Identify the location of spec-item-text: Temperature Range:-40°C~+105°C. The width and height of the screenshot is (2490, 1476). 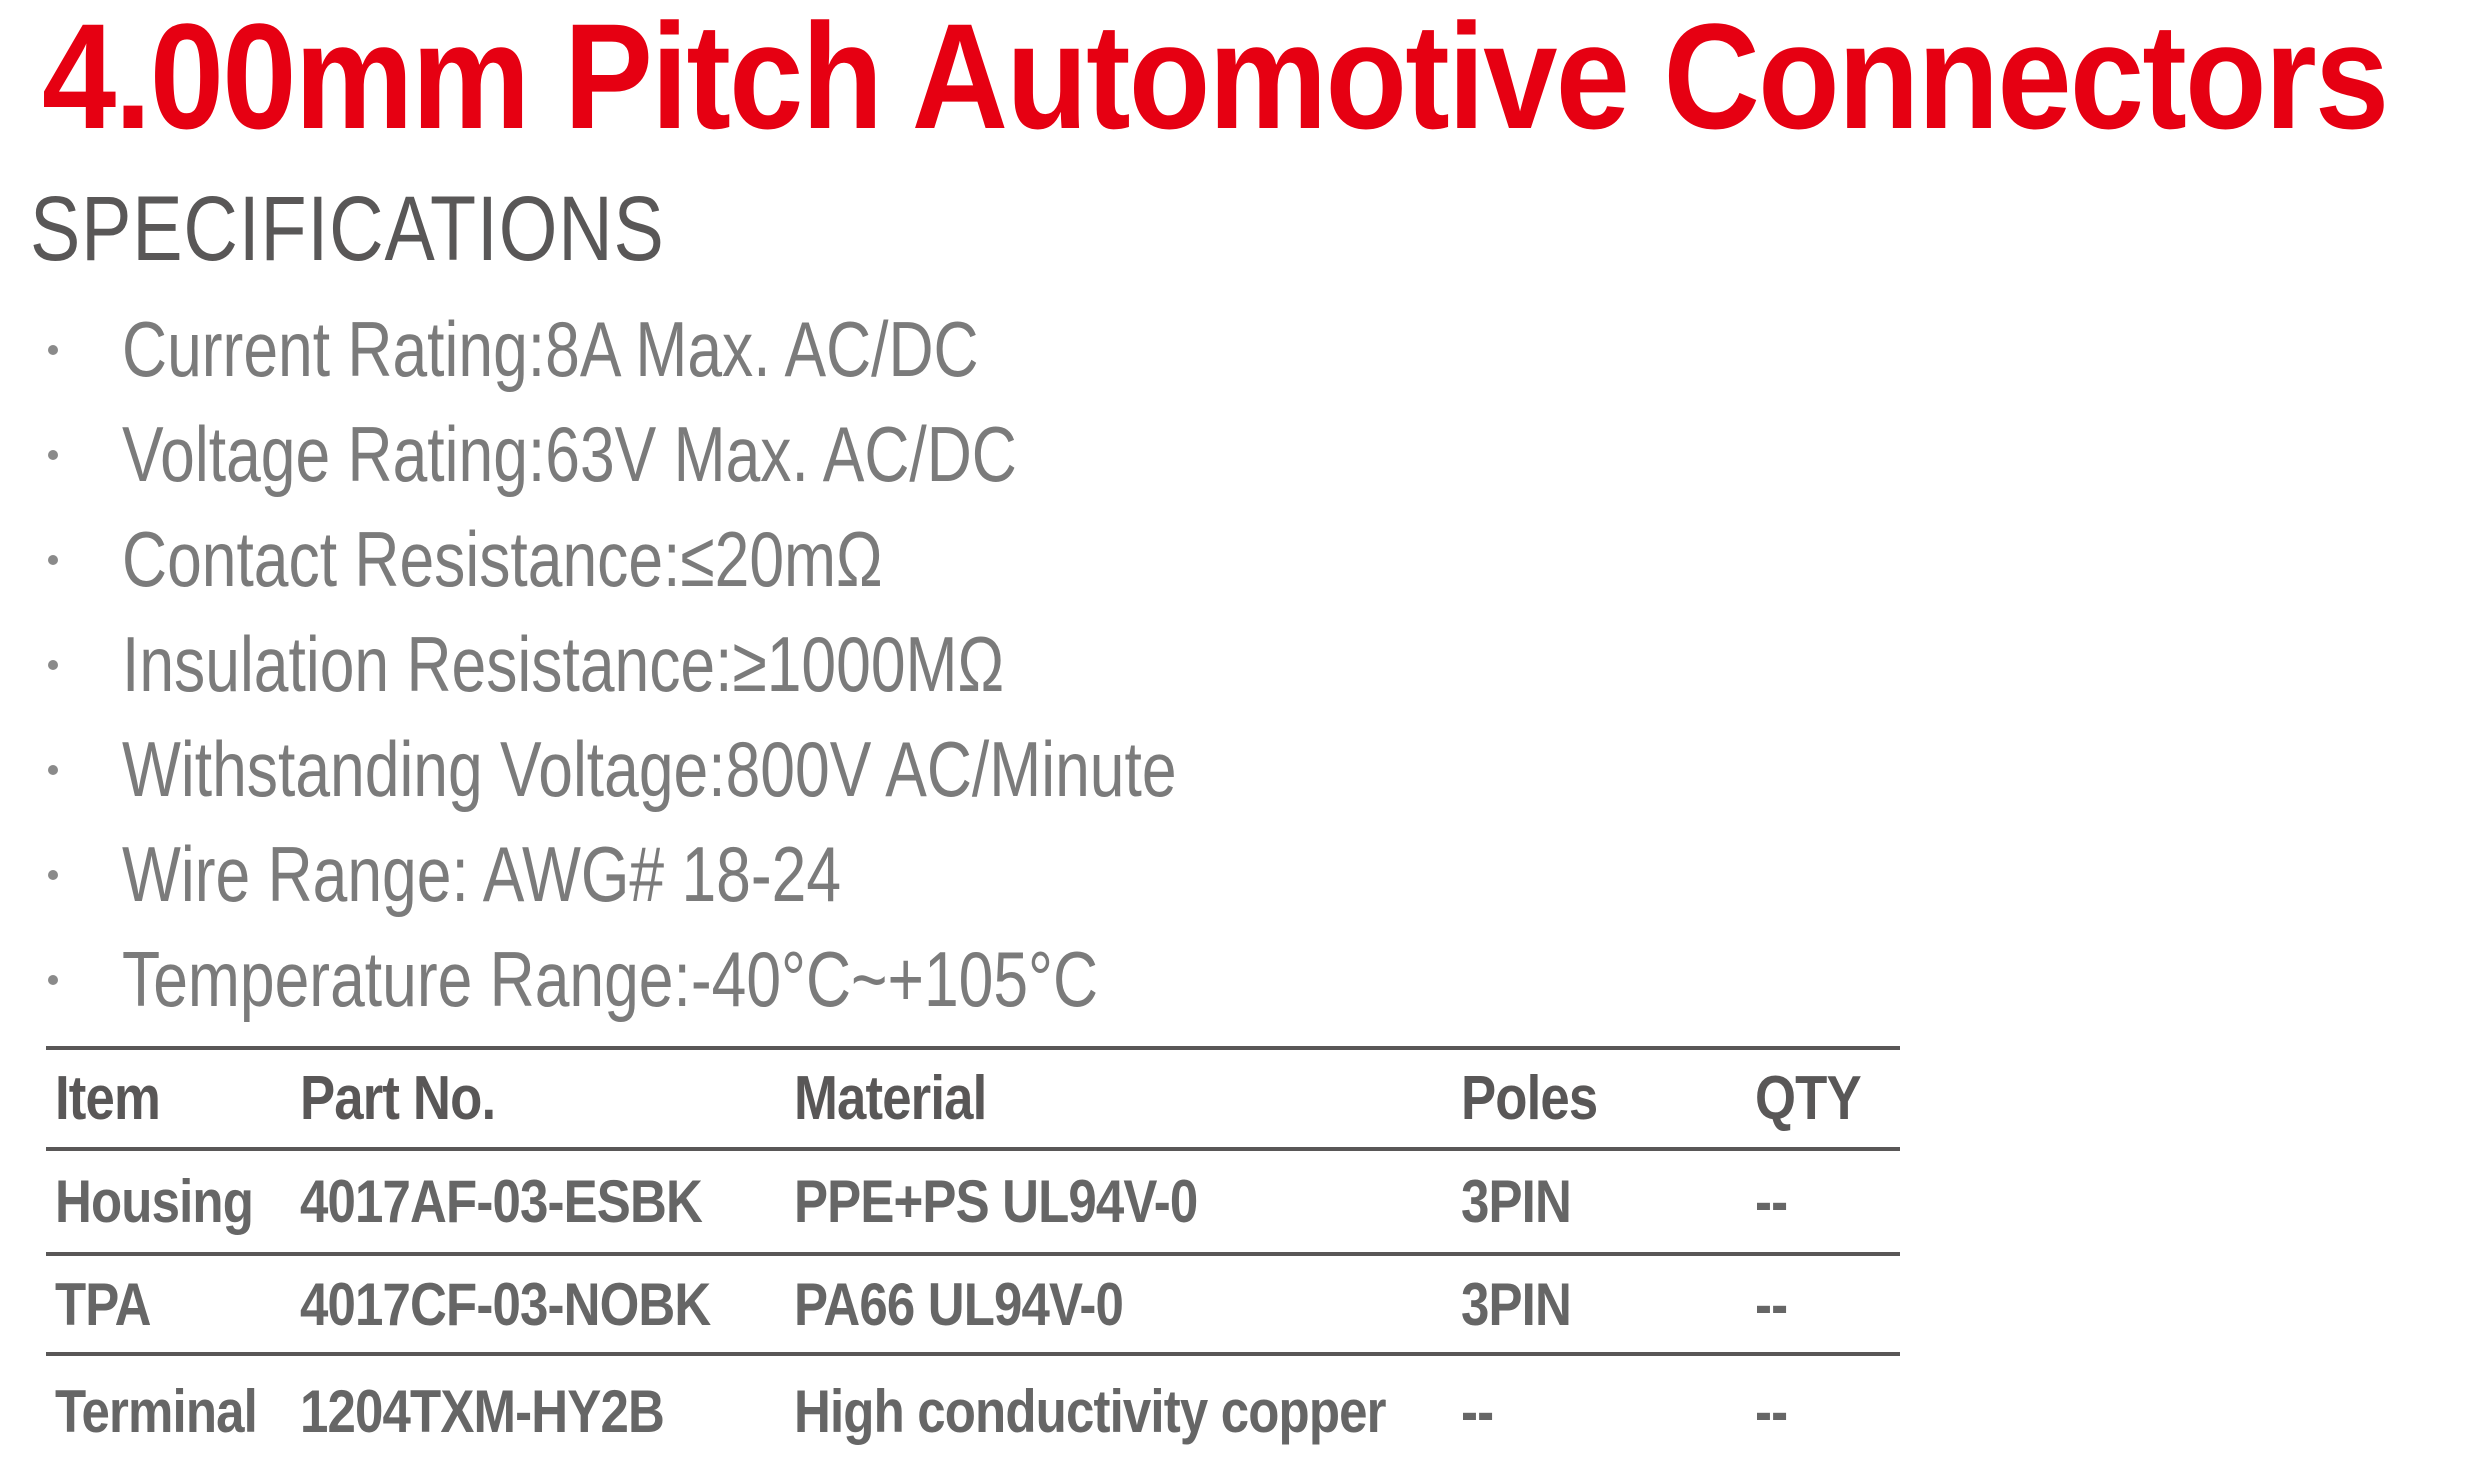
(610, 979).